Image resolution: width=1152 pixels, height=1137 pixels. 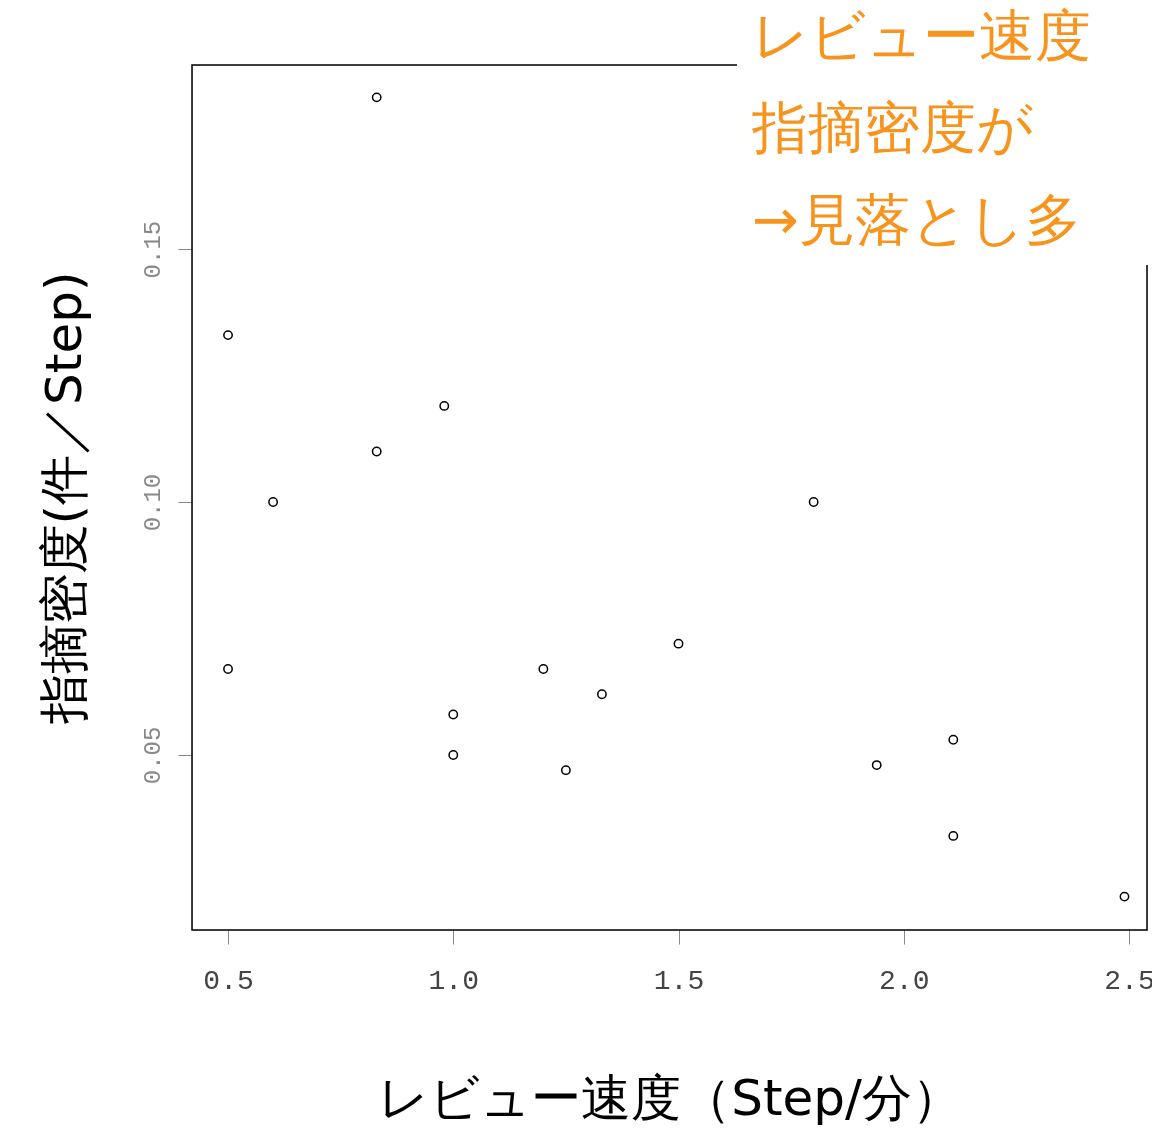 I want to click on x-axis-title: レビュー速度（Step/分）, so click(x=670, y=1097).